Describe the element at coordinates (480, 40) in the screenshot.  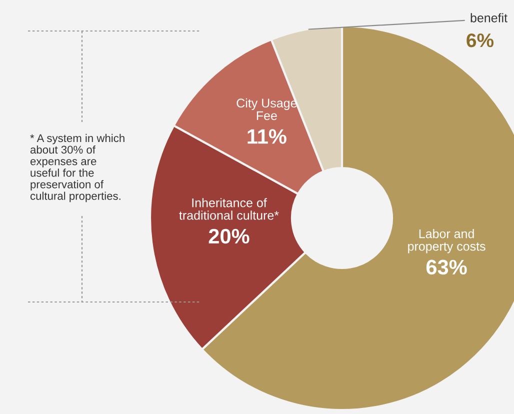
I see `data-label: 6%` at that location.